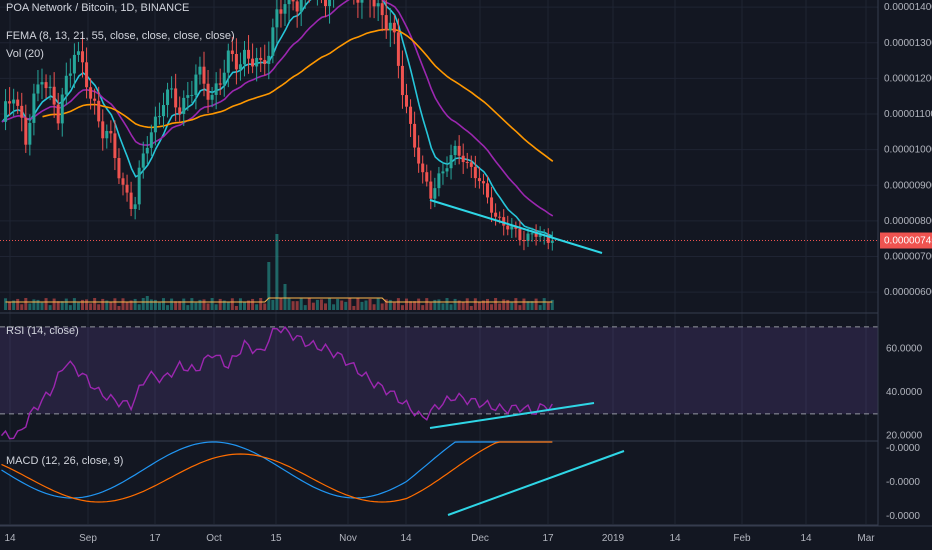 Image resolution: width=932 pixels, height=550 pixels. Describe the element at coordinates (904, 349) in the screenshot. I see `rsi-tick-label: 60.0000` at that location.